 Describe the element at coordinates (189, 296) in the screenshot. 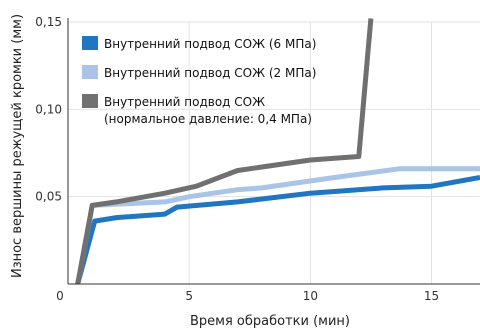

I see `x-tick-label-1: 5` at that location.